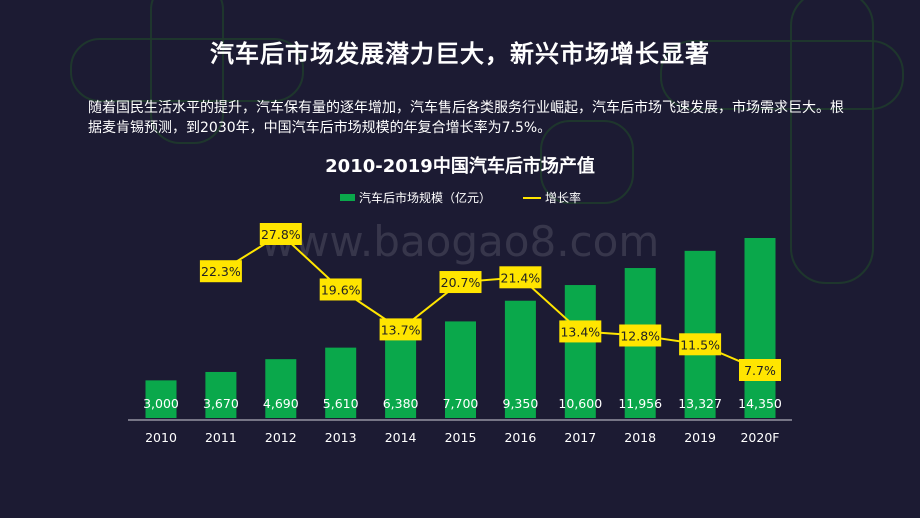  Describe the element at coordinates (460, 166) in the screenshot. I see `chart-title: 2010-2019中国汽车后市场产值` at that location.